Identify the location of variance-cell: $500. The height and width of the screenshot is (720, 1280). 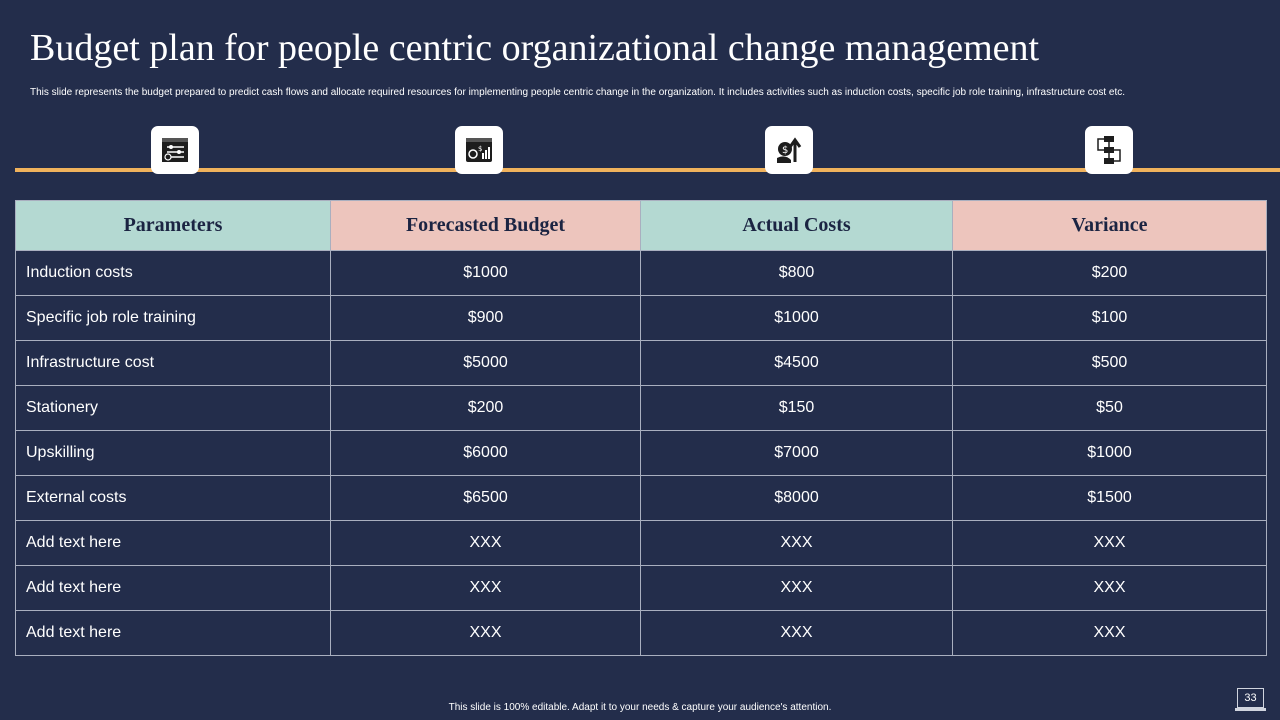
(1109, 363).